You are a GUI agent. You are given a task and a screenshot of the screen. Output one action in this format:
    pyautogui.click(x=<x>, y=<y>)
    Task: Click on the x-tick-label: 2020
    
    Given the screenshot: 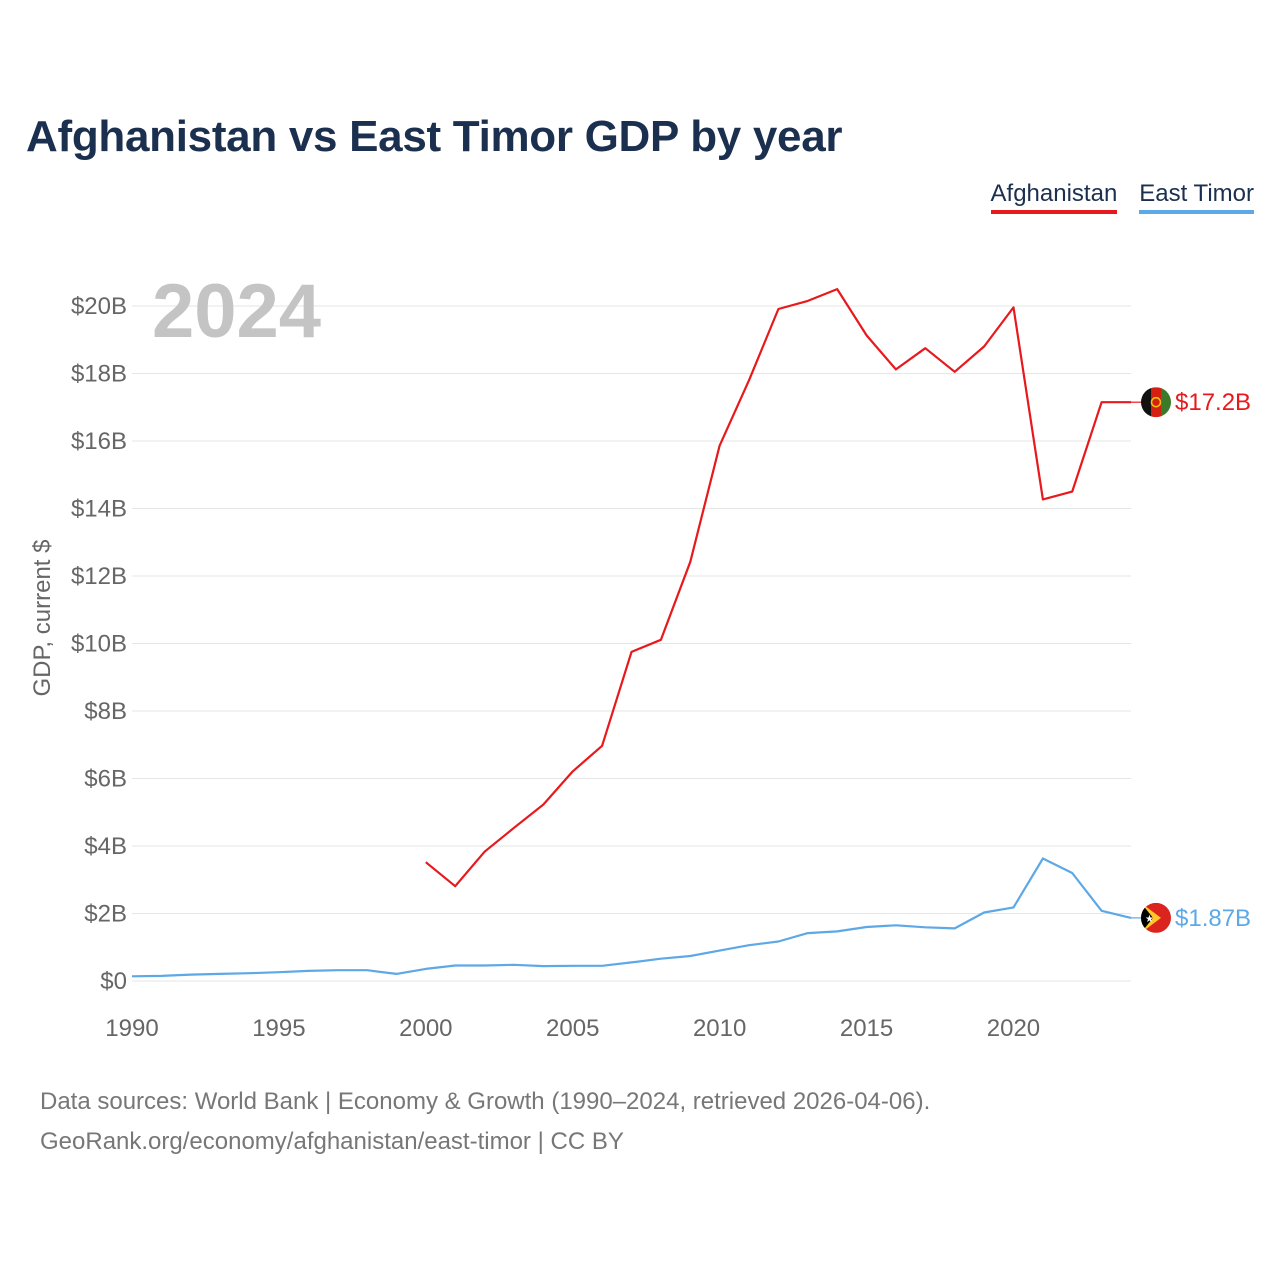 What is the action you would take?
    pyautogui.click(x=1013, y=1028)
    